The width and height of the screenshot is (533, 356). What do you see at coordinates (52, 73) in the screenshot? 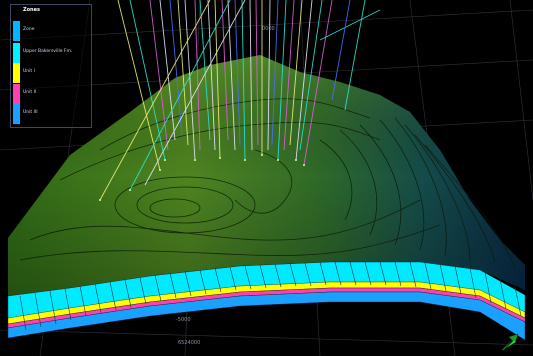
I see `legend-item-unit-i: Unit I` at bounding box center [52, 73].